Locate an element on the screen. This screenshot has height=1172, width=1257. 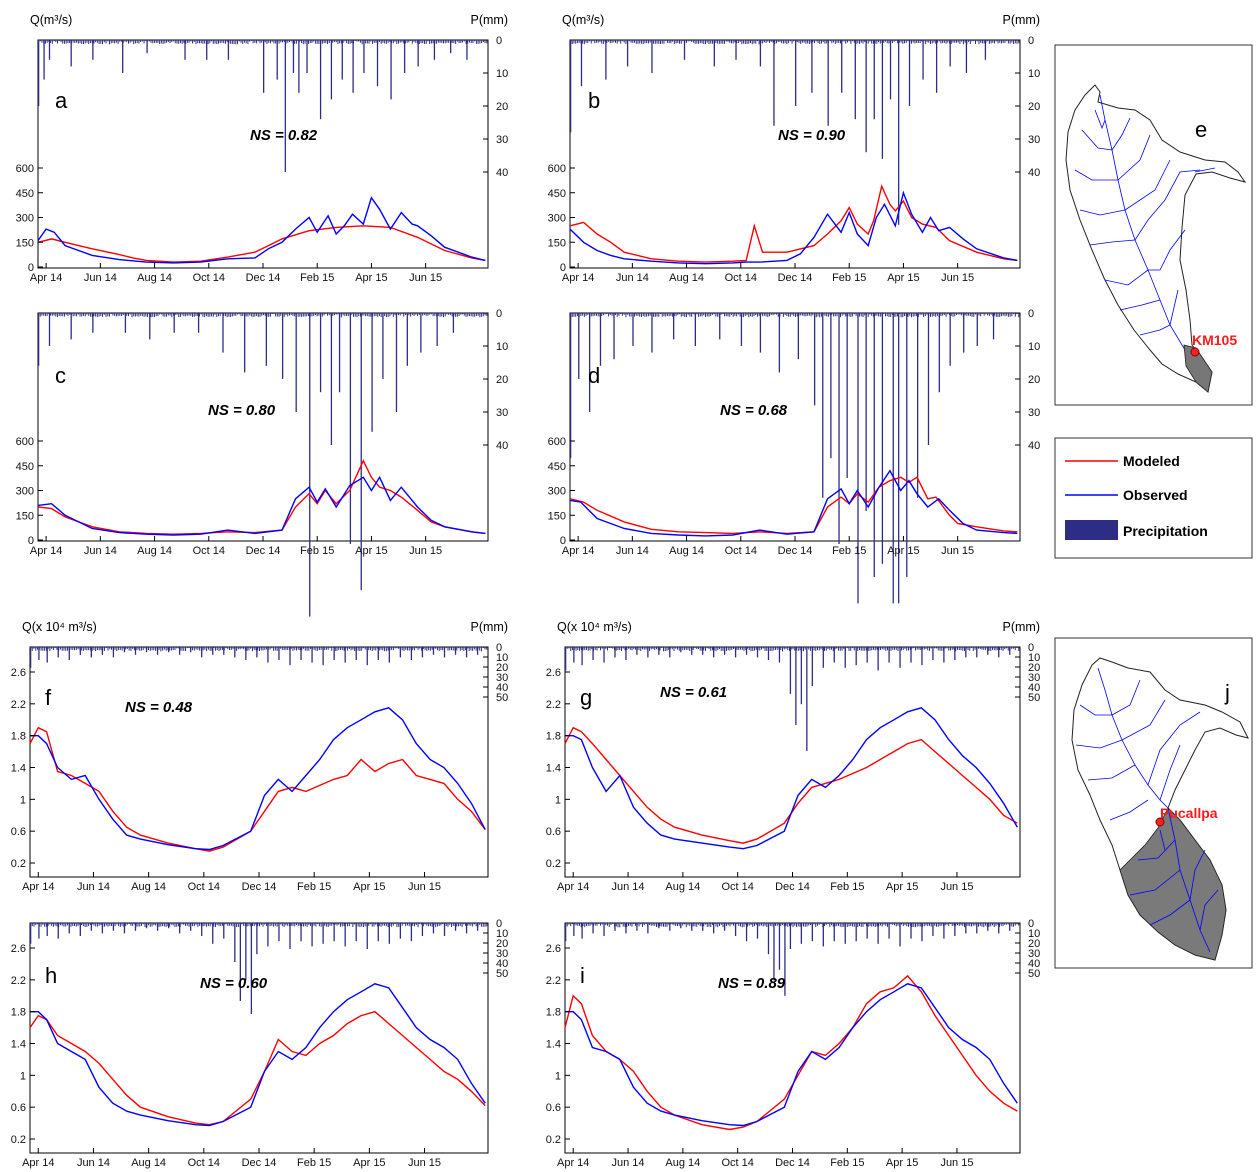
panel-letter: b is located at coordinates (594, 100).